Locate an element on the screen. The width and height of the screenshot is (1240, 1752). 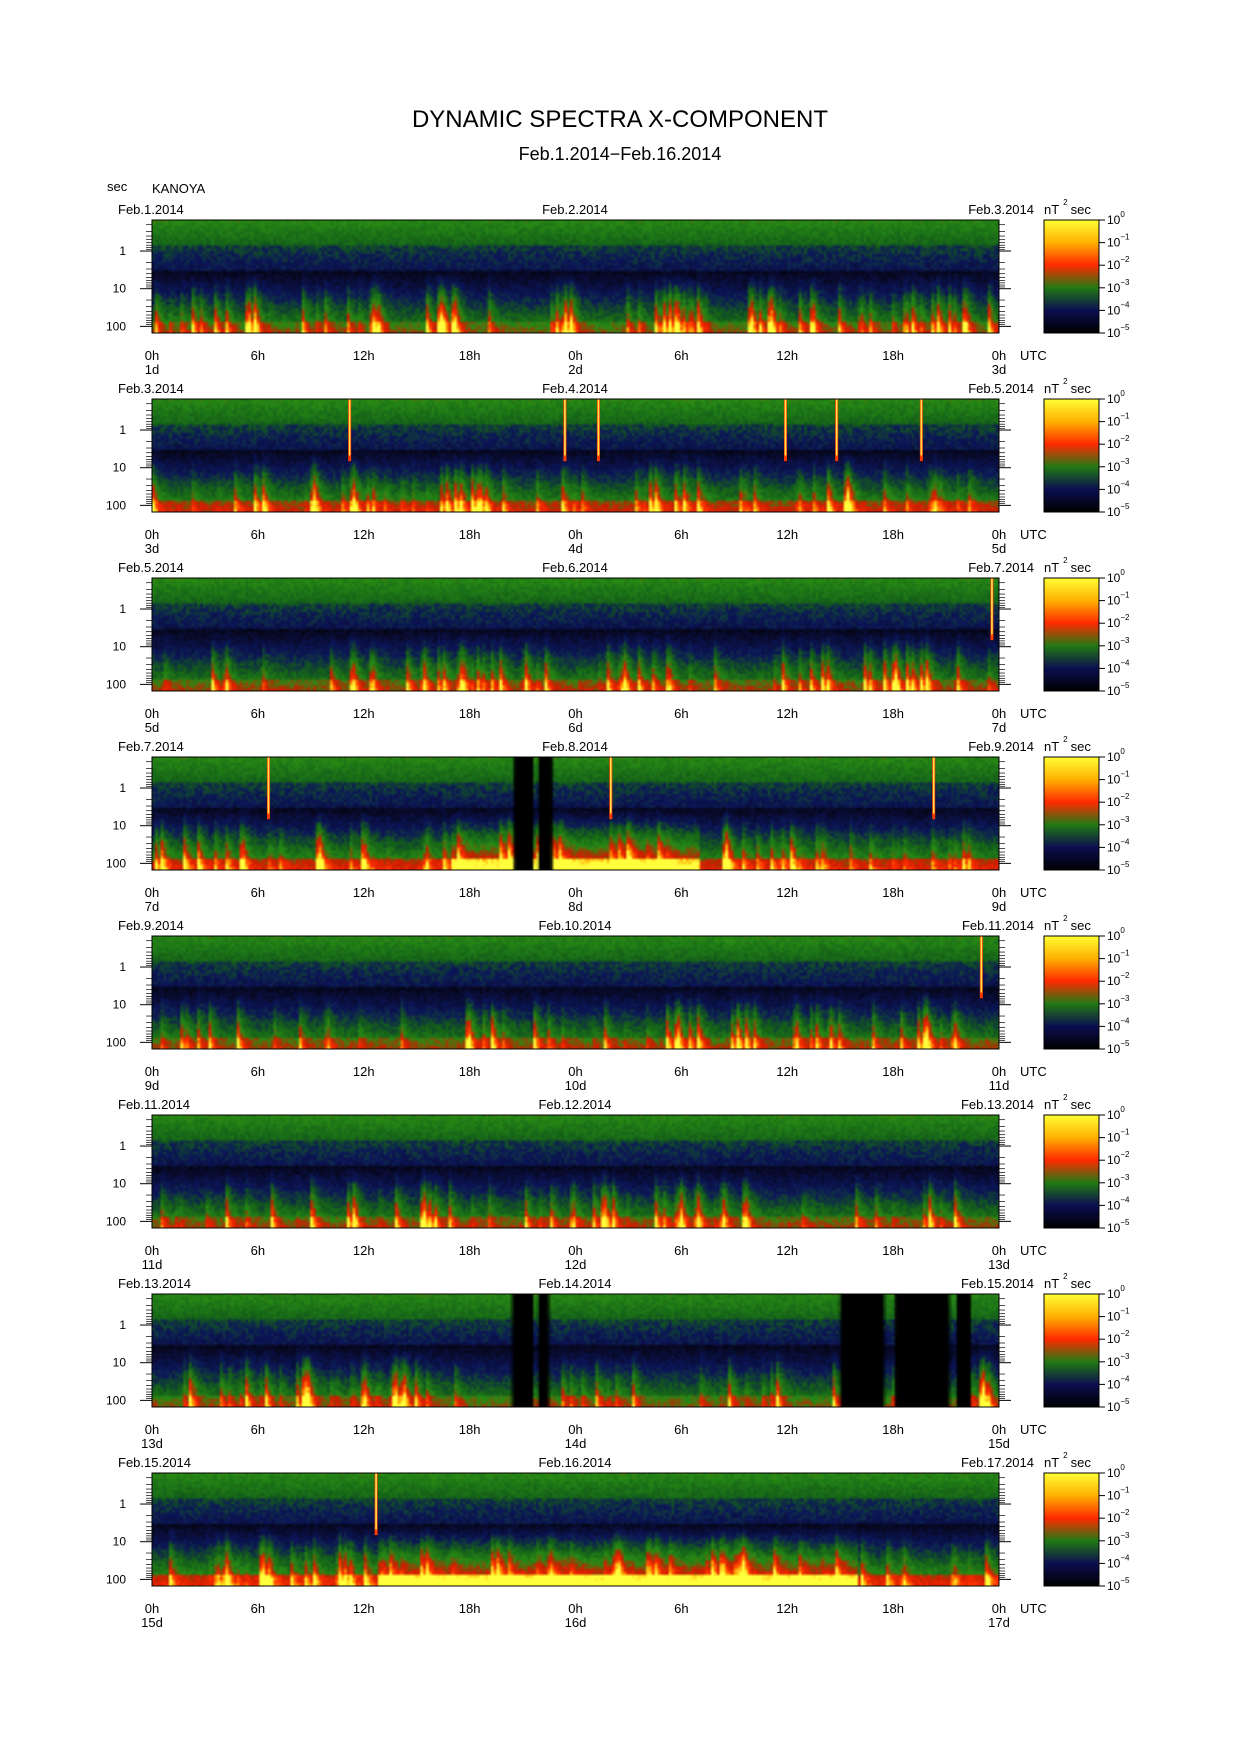
colorbar-tick-label: 10⁻⁵ is located at coordinates (1118, 510).